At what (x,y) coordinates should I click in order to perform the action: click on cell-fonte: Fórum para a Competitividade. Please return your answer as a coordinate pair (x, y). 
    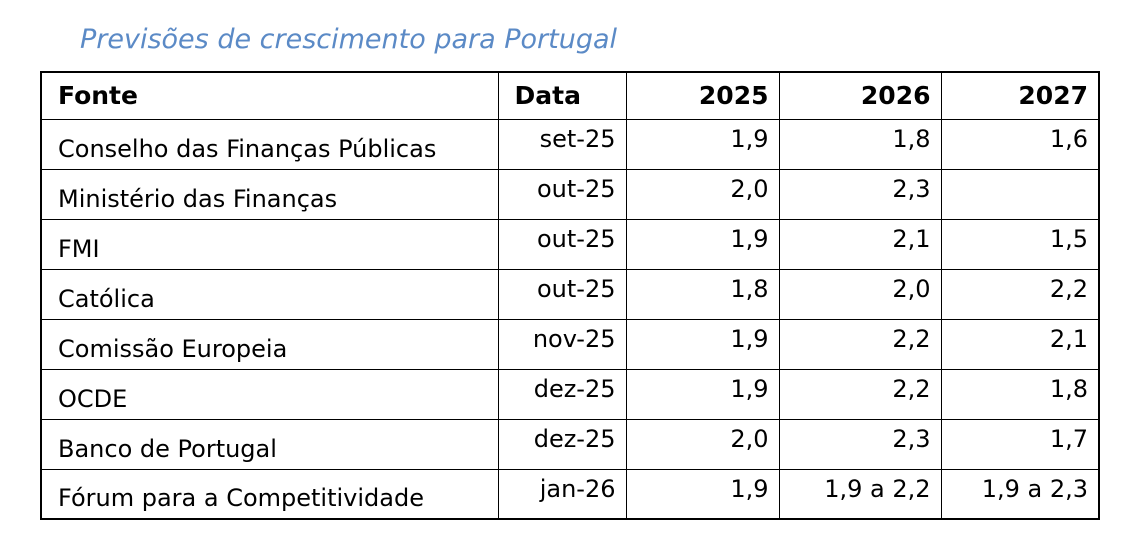
    Looking at the image, I should click on (269, 494).